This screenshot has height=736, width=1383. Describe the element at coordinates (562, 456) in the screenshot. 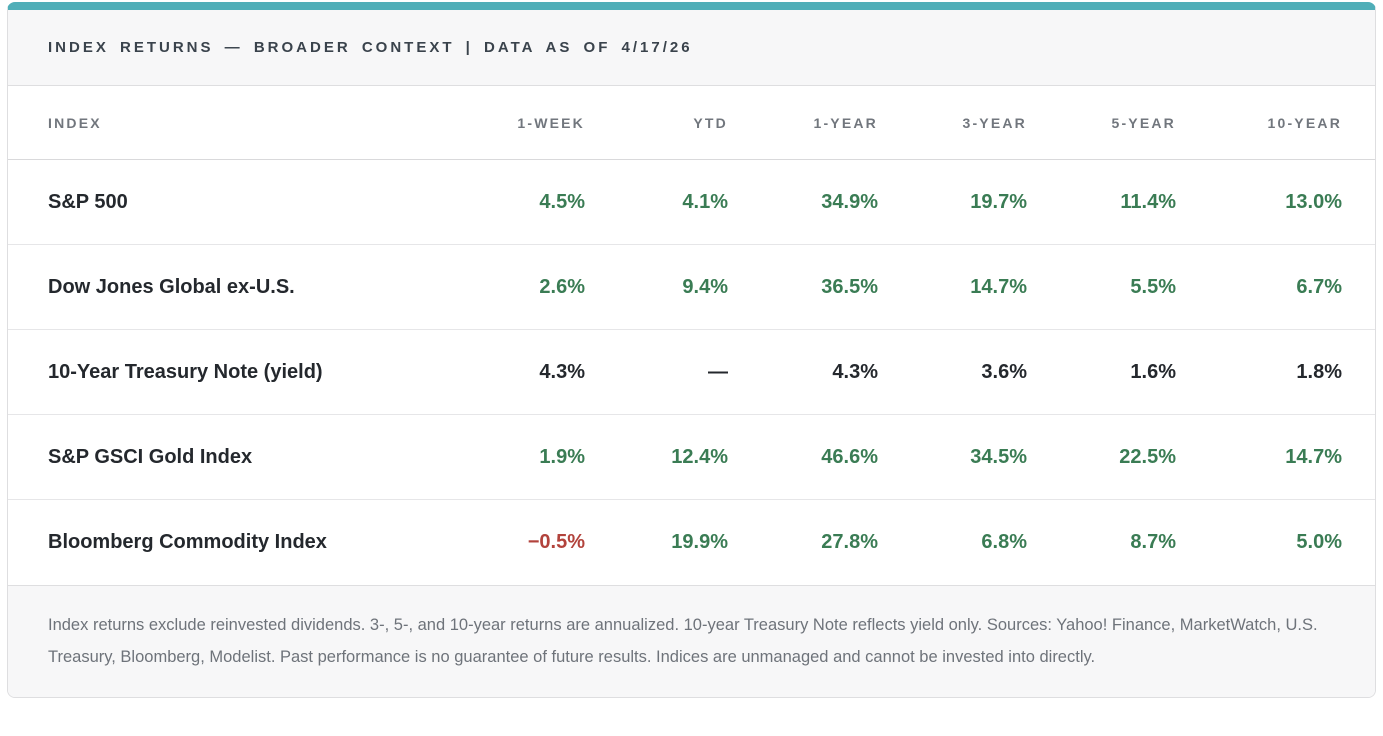

I see `return-value: 1.9%` at that location.